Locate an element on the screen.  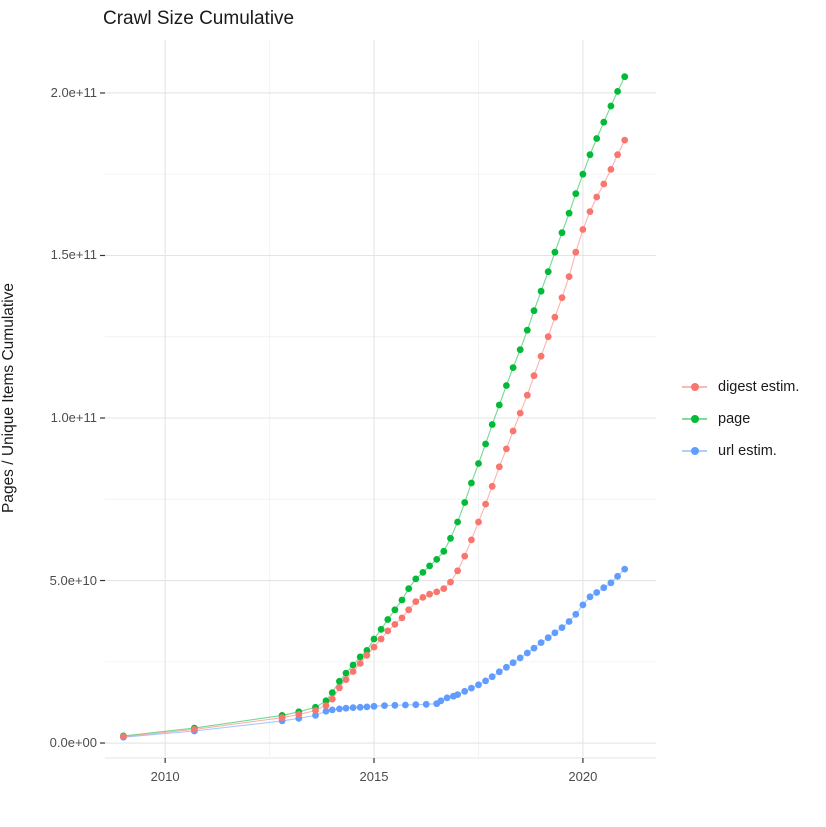
y-tick-label: 1.5e+11 is located at coordinates (73, 255).